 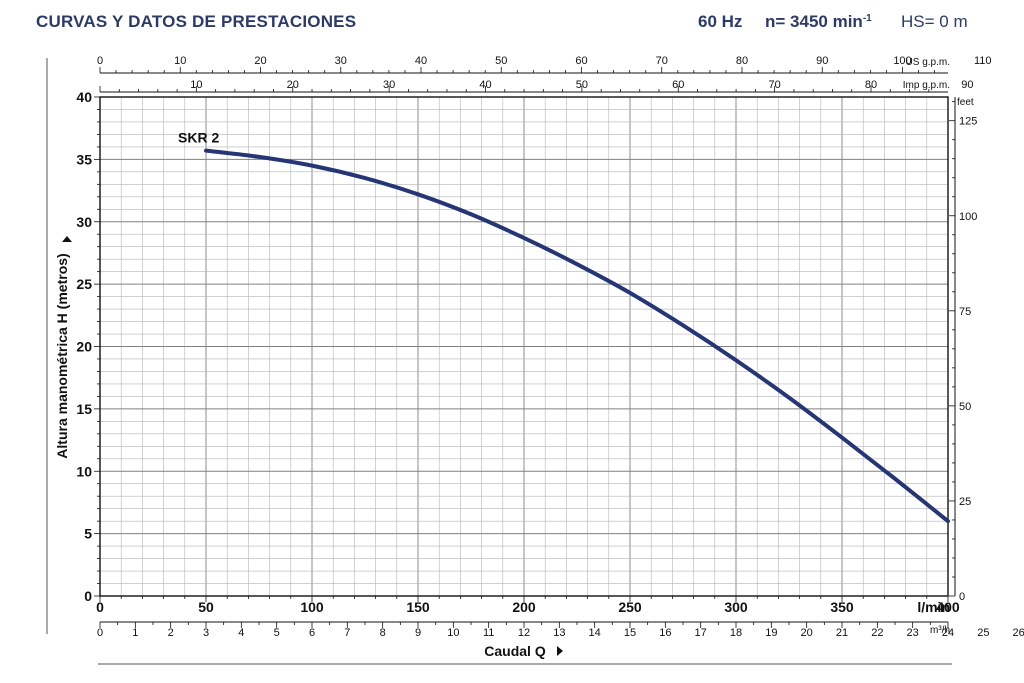 I want to click on m3h-tick-label: 10, so click(x=453, y=633).